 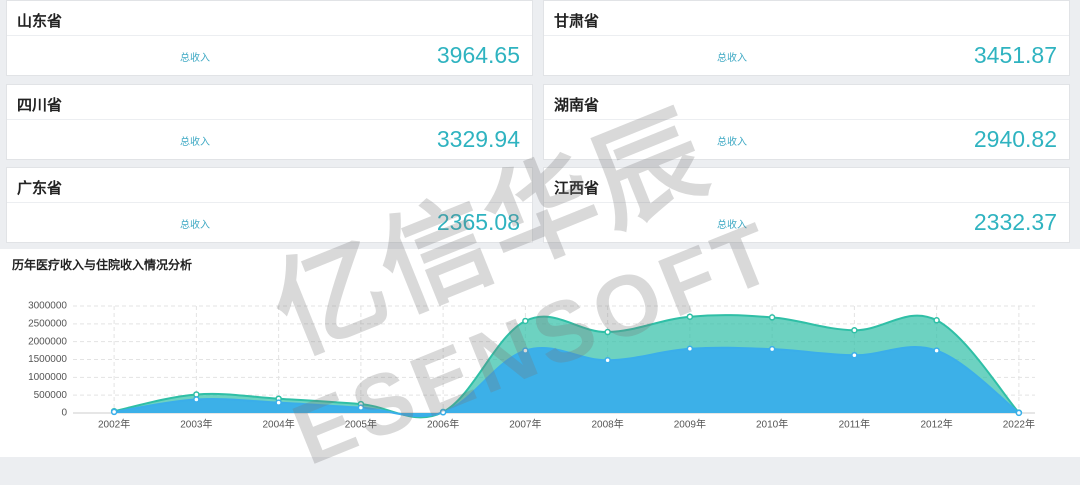 What do you see at coordinates (102, 264) in the screenshot?
I see `chart-title: 历年医疗收入与住院收入情况分析` at bounding box center [102, 264].